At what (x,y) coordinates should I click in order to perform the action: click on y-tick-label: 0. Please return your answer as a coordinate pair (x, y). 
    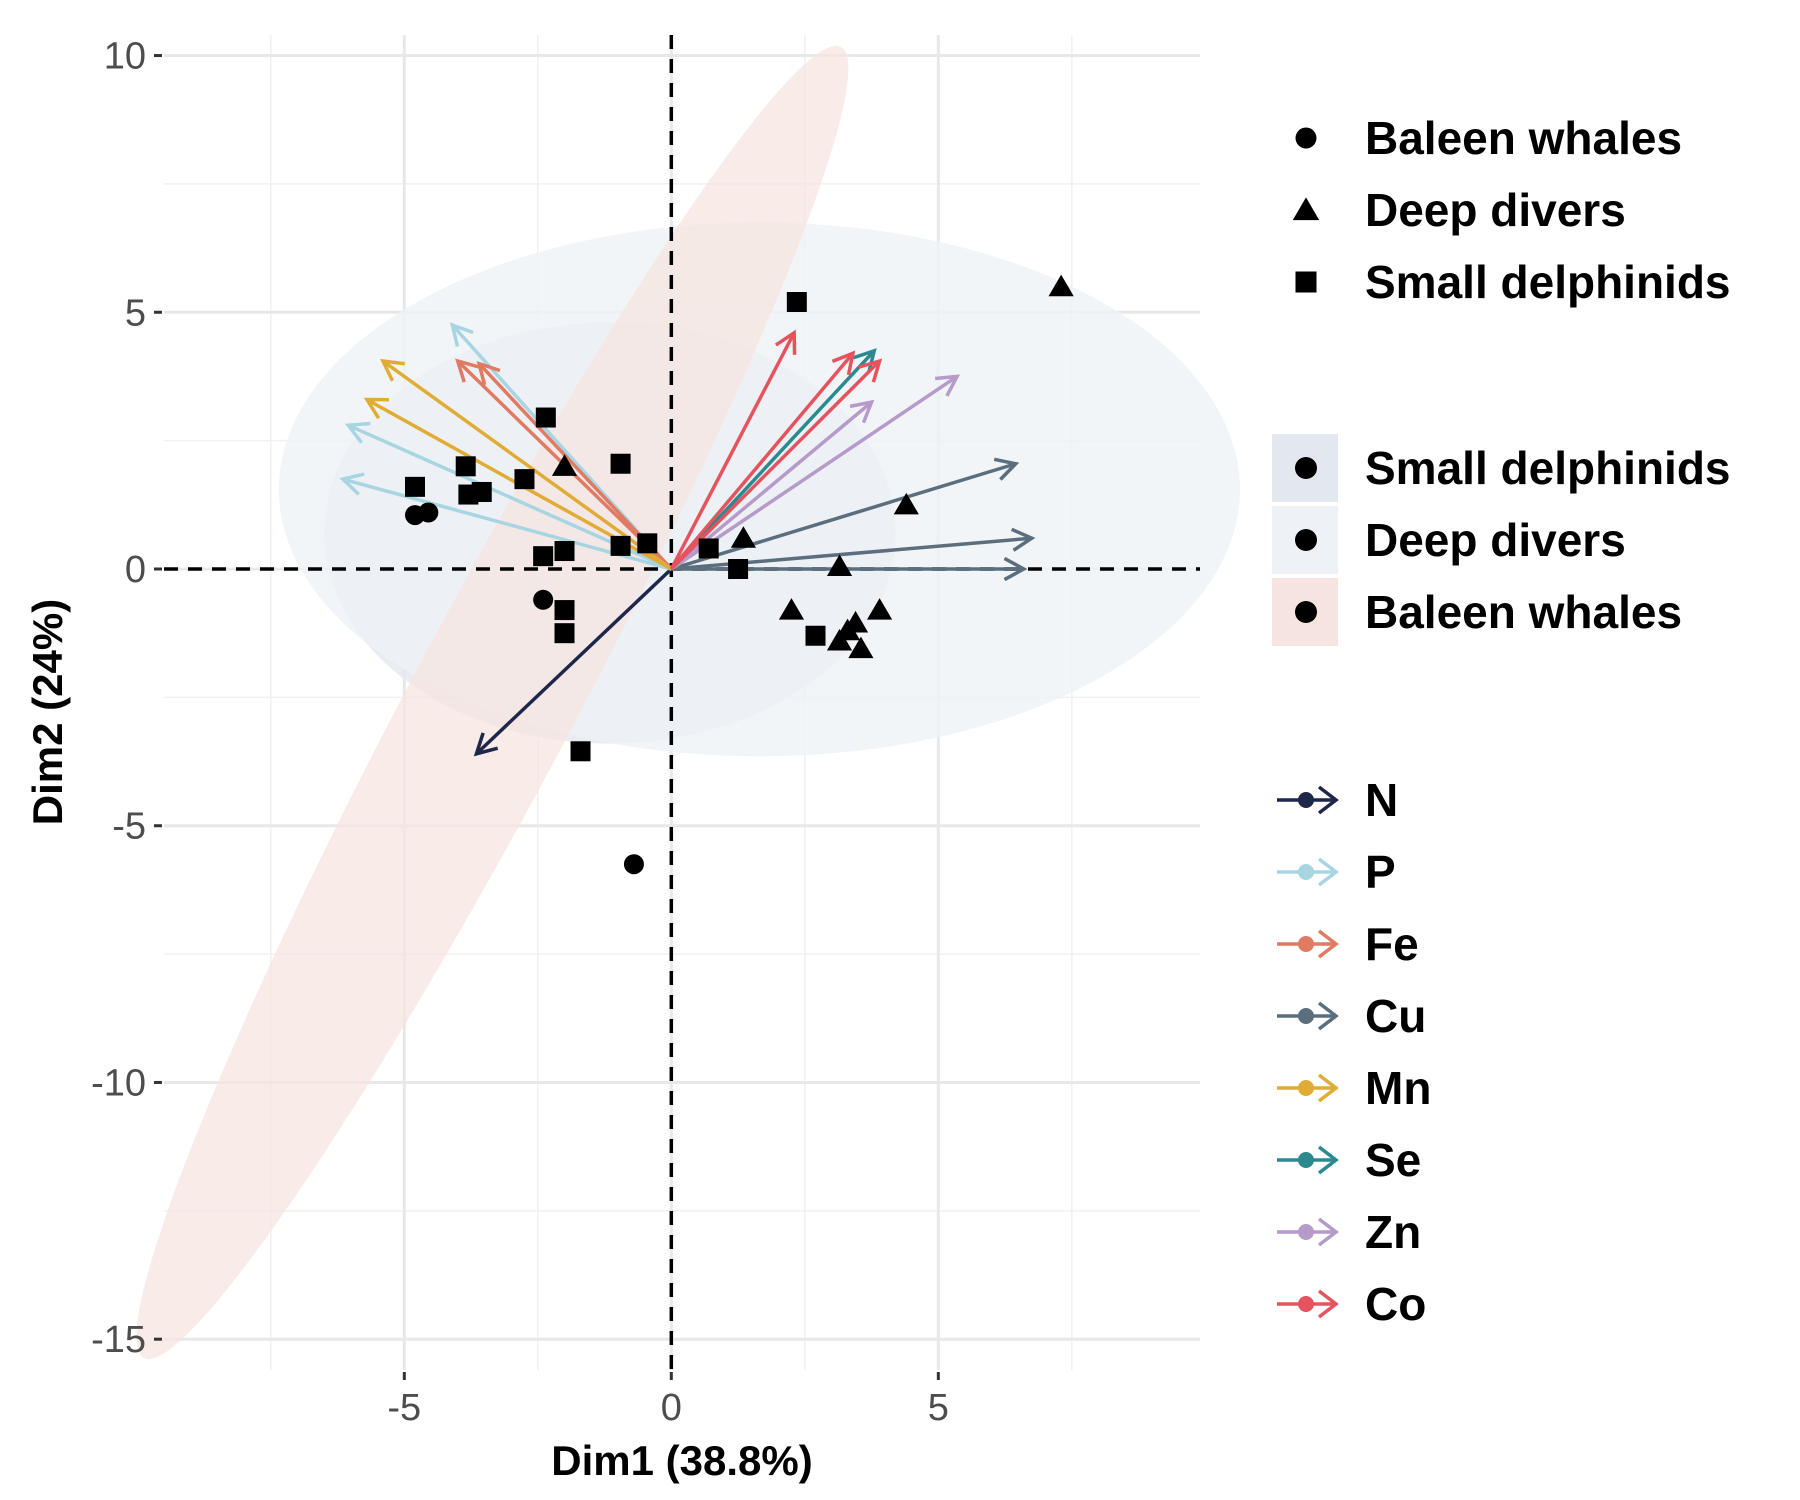
    Looking at the image, I should click on (135, 570).